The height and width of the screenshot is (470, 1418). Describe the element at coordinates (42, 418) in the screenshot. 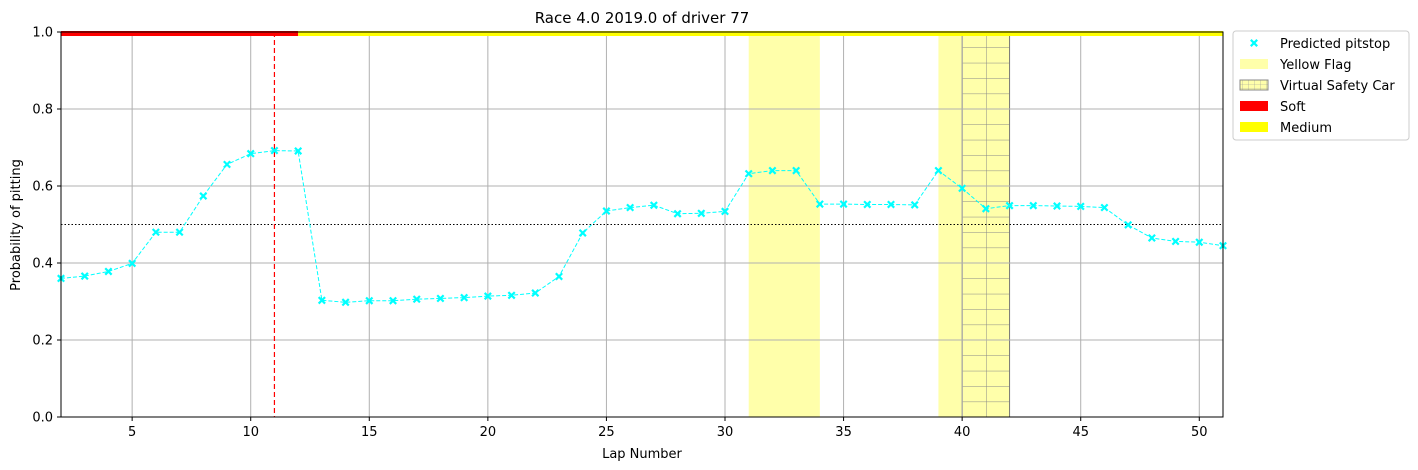

I see `y-tick-label-0: 0.0` at that location.